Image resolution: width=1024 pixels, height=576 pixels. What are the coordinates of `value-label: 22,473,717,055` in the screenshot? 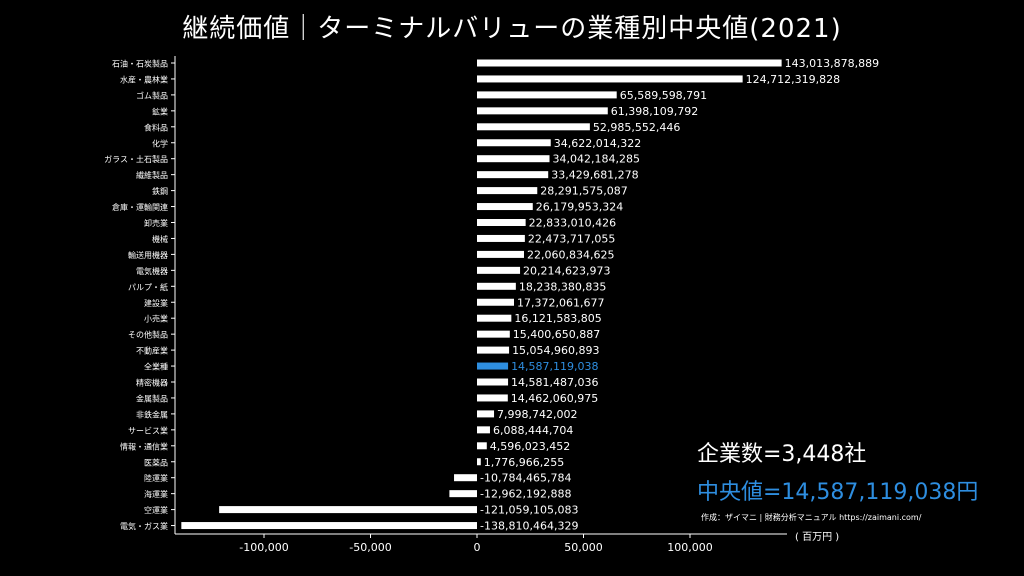 It's located at (571, 238).